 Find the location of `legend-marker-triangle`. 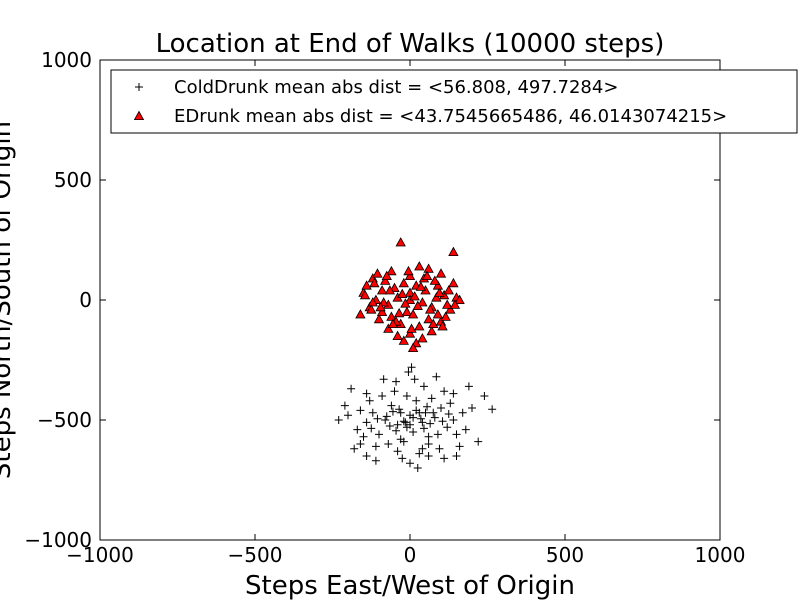

legend-marker-triangle is located at coordinates (139, 115).